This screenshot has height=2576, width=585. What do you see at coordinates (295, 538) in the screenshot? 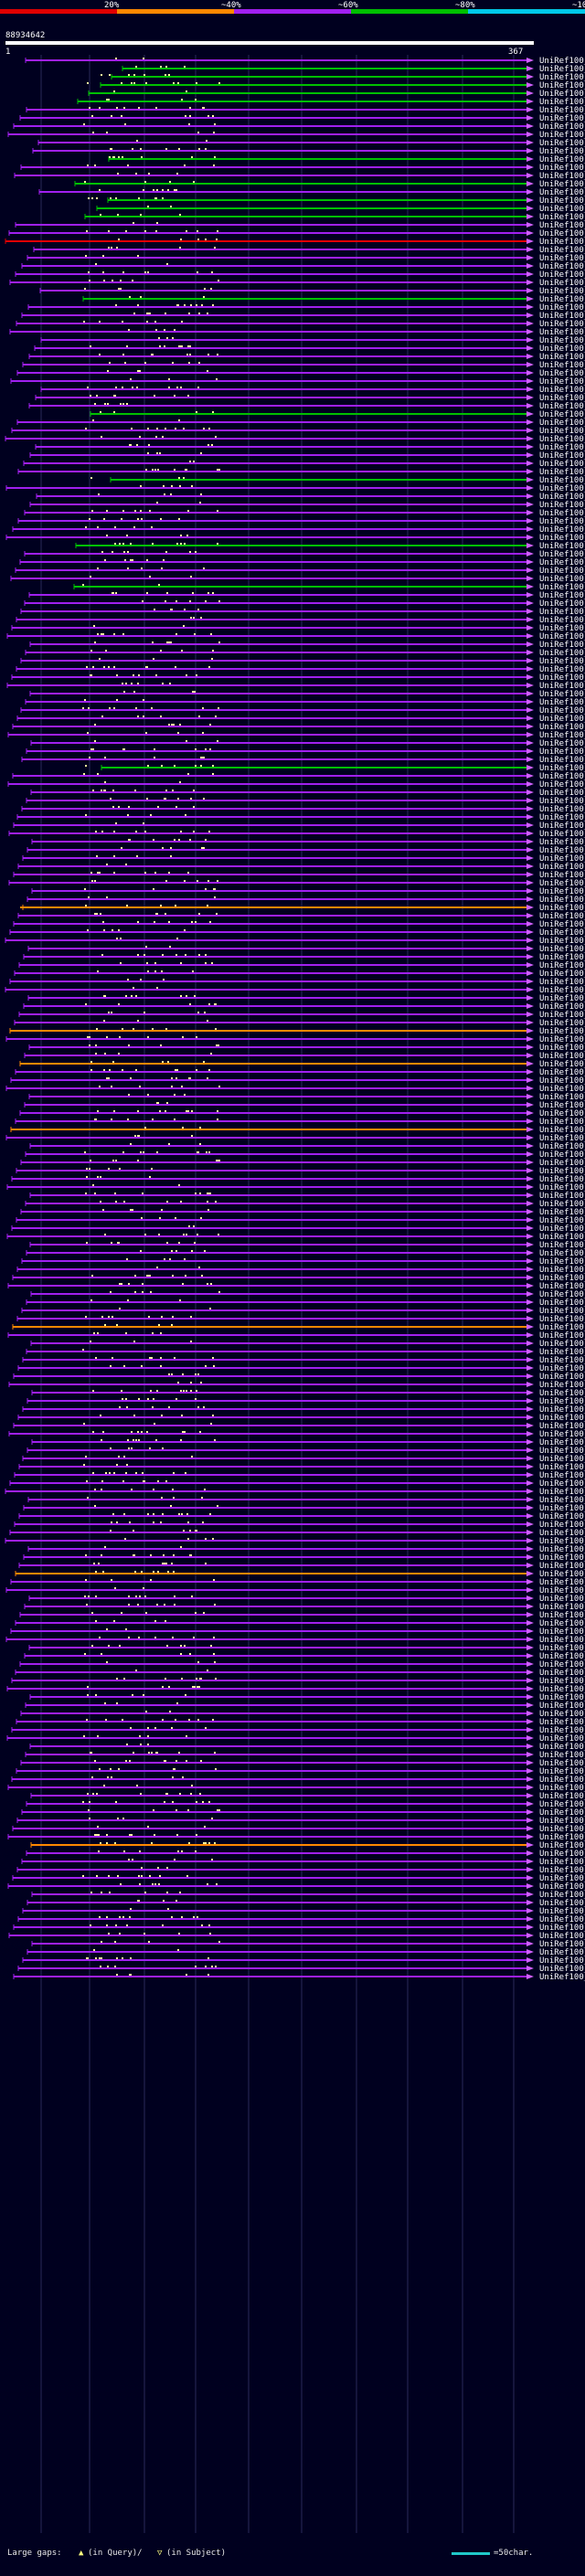
I see `hit-row: UniRef100_Q9XIB6` at bounding box center [295, 538].